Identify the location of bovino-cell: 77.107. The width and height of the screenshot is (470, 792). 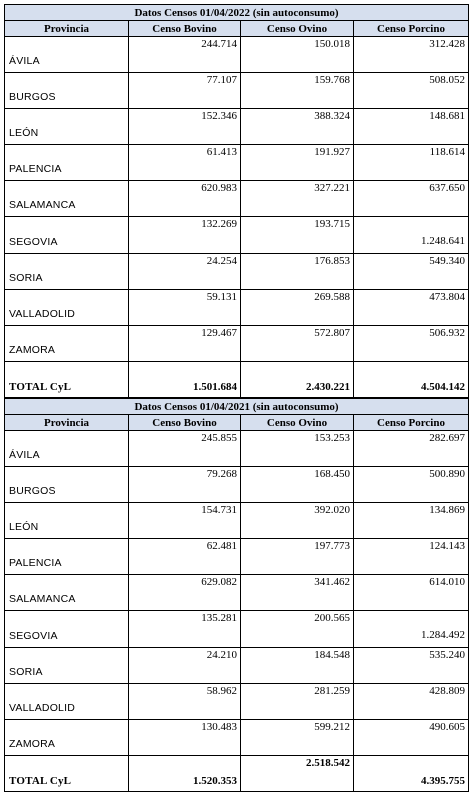
(184, 90).